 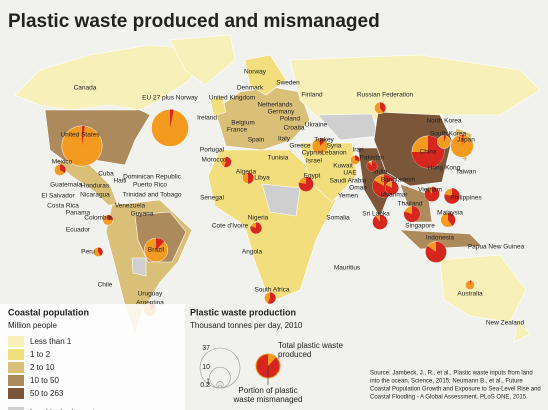 I want to click on country-label: Japan, so click(x=466, y=140).